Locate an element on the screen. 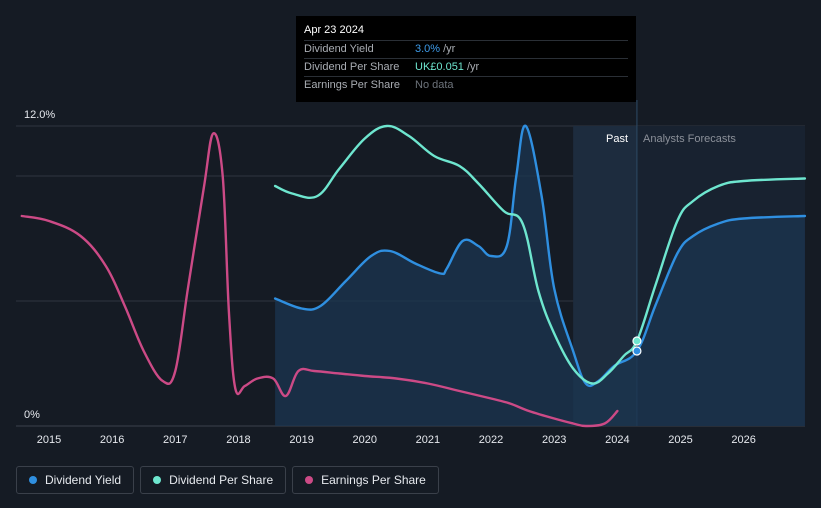 The image size is (821, 508). tooltip-label: Dividend Yield is located at coordinates (339, 49).